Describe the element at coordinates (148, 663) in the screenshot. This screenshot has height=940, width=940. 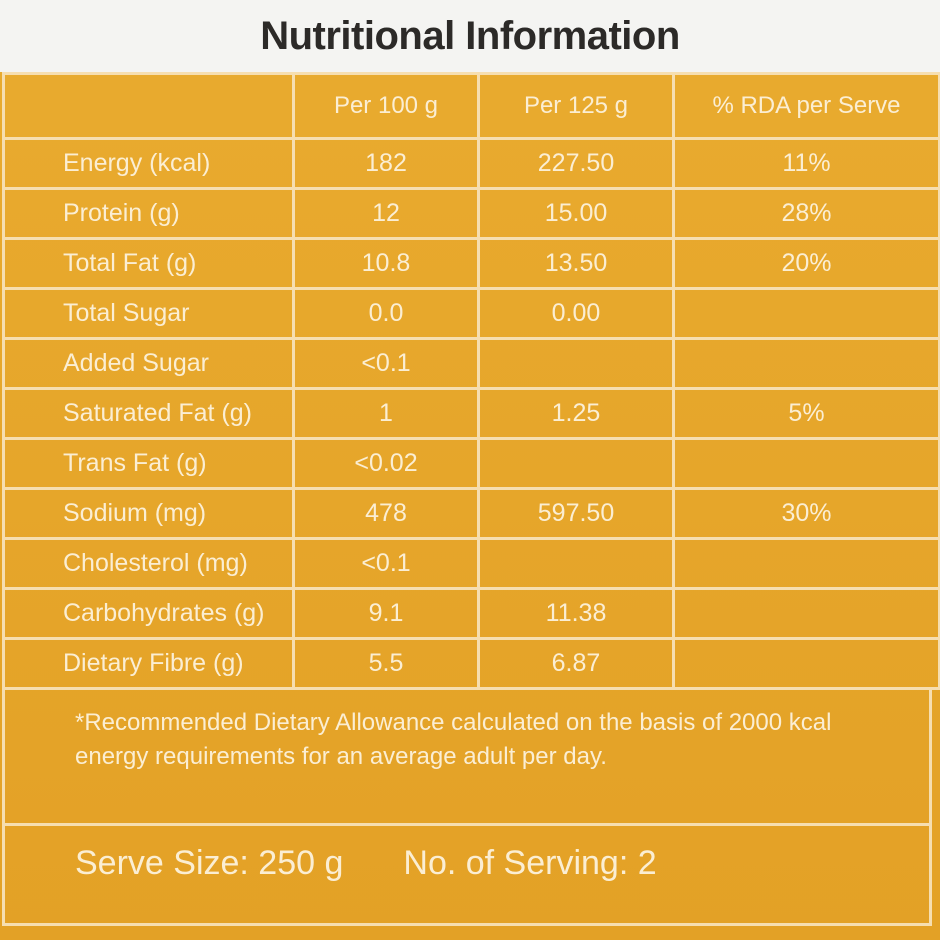
I see `row-label: Dietary Fibre (g)` at that location.